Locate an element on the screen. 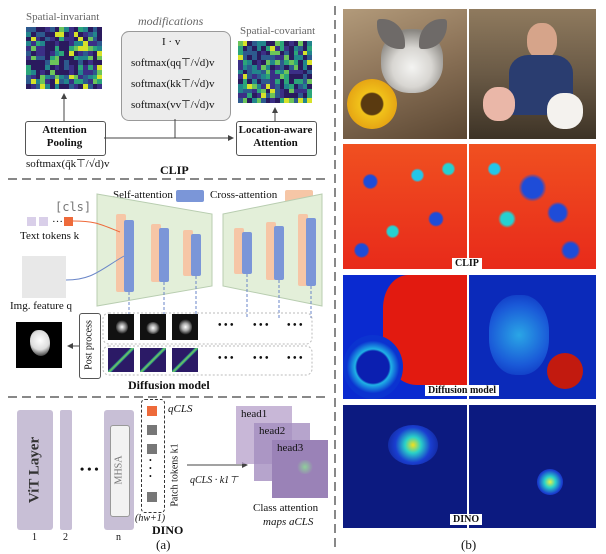  location-aware-label: Location-aware Attention is located at coordinates (275, 137).